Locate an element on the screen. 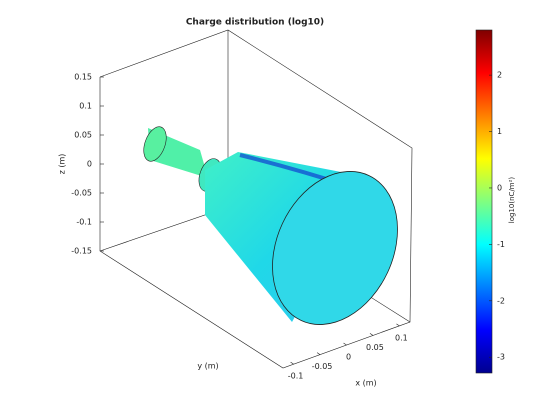 This screenshot has height=420, width=560. x-tick-label: -0.1 is located at coordinates (296, 376).